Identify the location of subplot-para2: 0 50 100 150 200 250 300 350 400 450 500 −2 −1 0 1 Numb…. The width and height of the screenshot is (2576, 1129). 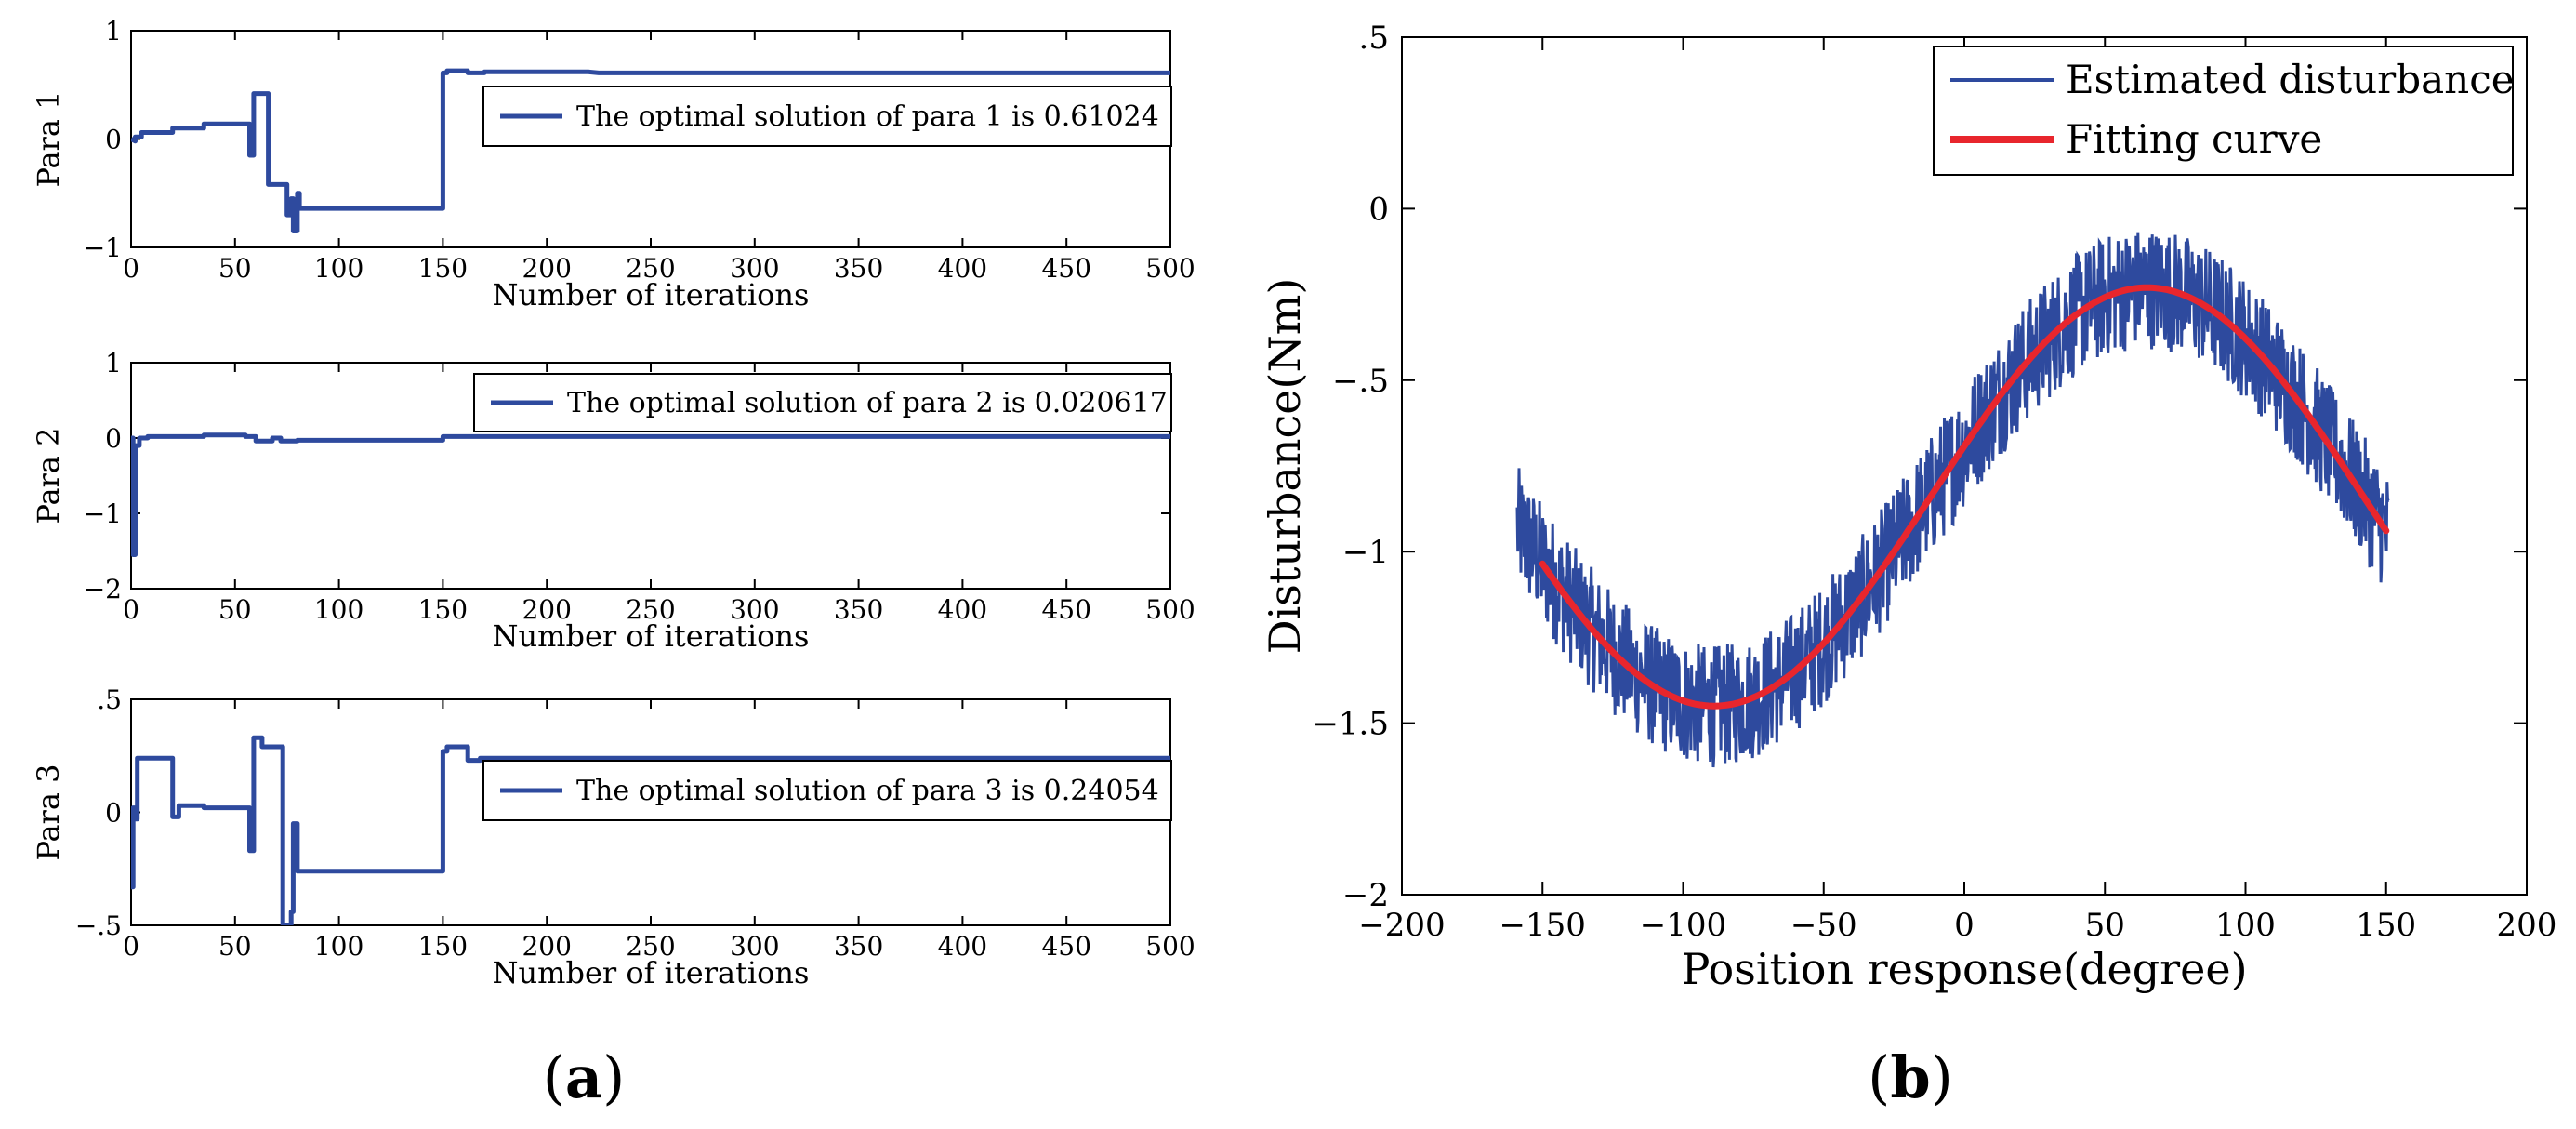
(613, 501).